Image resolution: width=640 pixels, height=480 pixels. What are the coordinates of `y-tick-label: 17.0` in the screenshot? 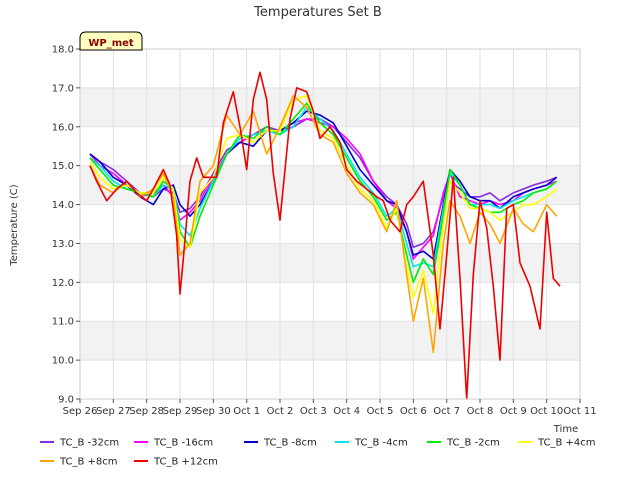 It's located at (63, 88).